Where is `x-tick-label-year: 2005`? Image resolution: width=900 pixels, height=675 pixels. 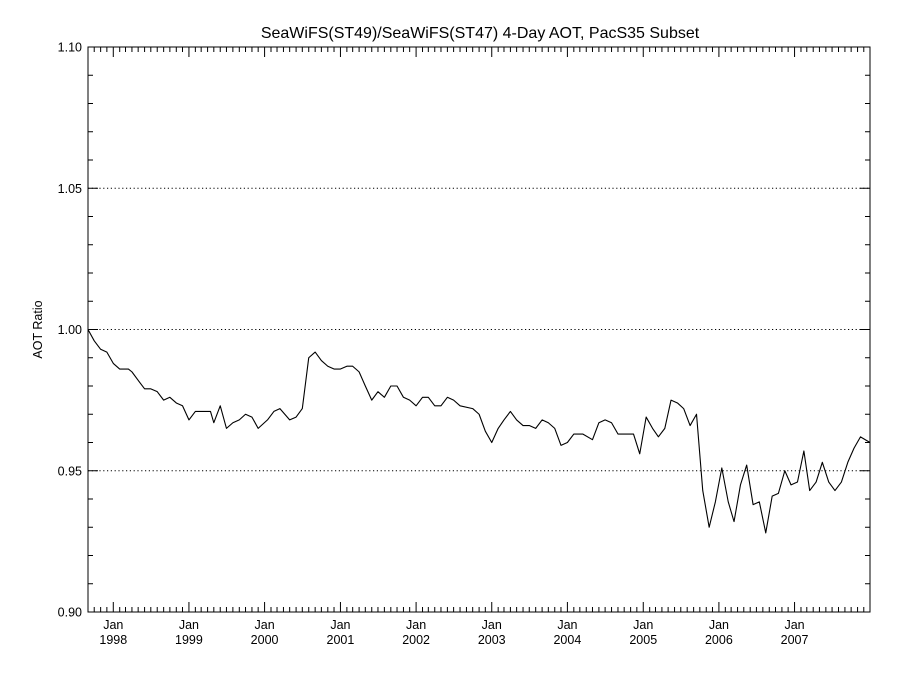
x-tick-label-year: 2005 is located at coordinates (643, 640).